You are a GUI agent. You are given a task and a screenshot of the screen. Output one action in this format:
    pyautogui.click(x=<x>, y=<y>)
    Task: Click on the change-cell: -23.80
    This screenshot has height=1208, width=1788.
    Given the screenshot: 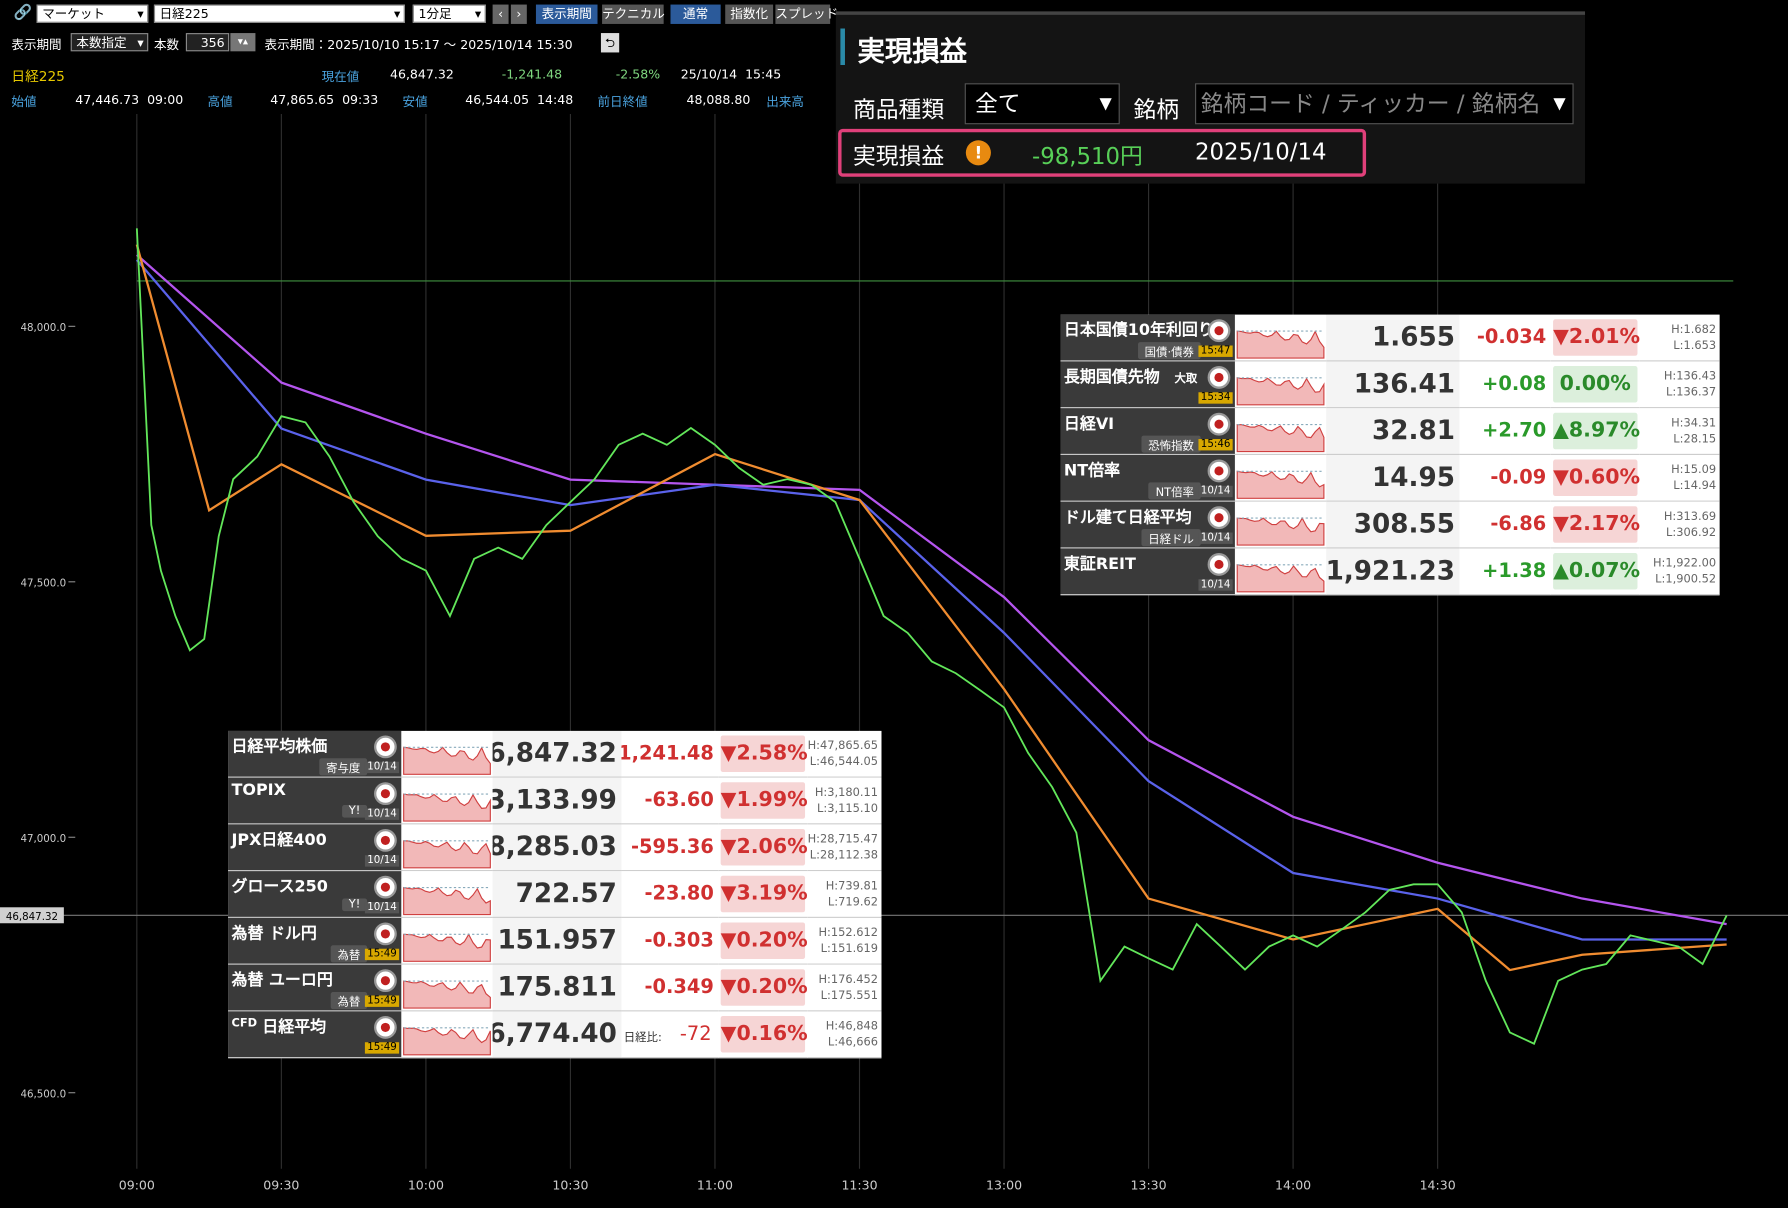 What is the action you would take?
    pyautogui.click(x=670, y=894)
    